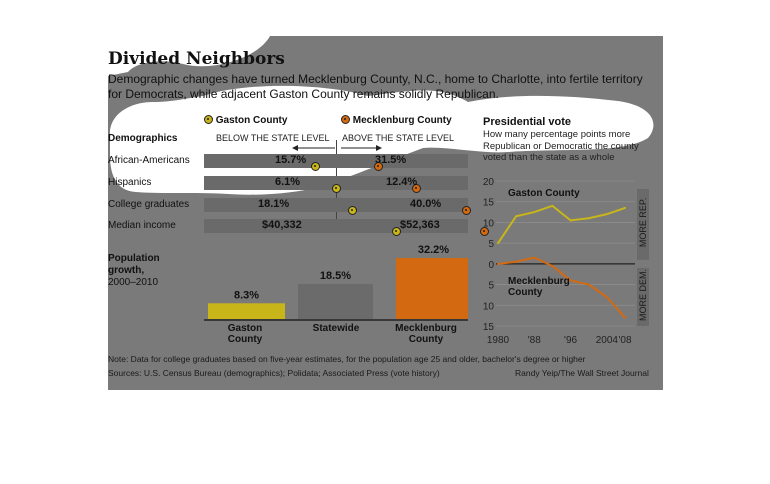  I want to click on population-label-line-1: Population, so click(134, 258).